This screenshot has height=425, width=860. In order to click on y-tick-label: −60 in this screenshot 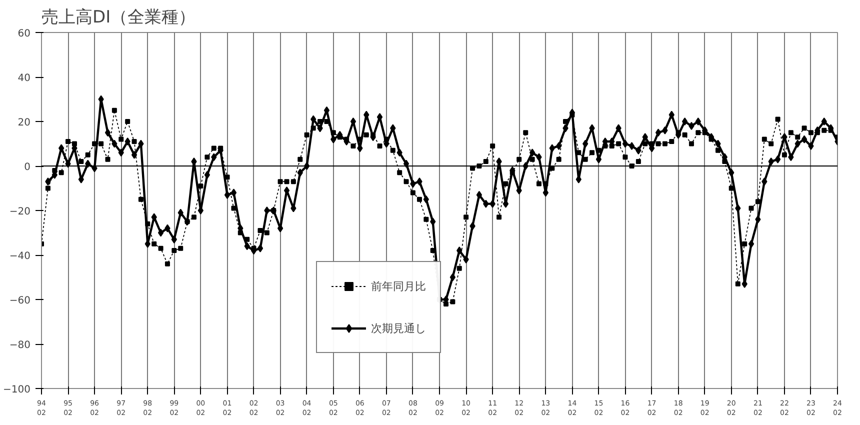, I will do `click(20, 301)`.